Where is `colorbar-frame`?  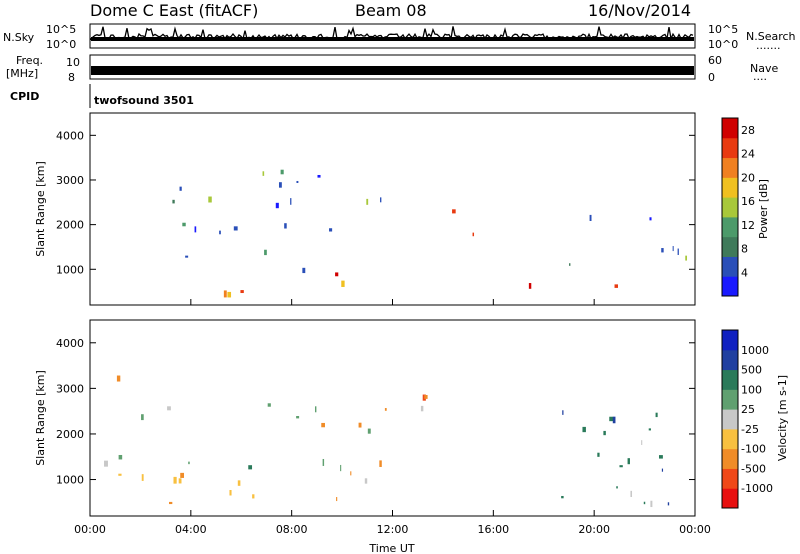
colorbar-frame is located at coordinates (730, 419).